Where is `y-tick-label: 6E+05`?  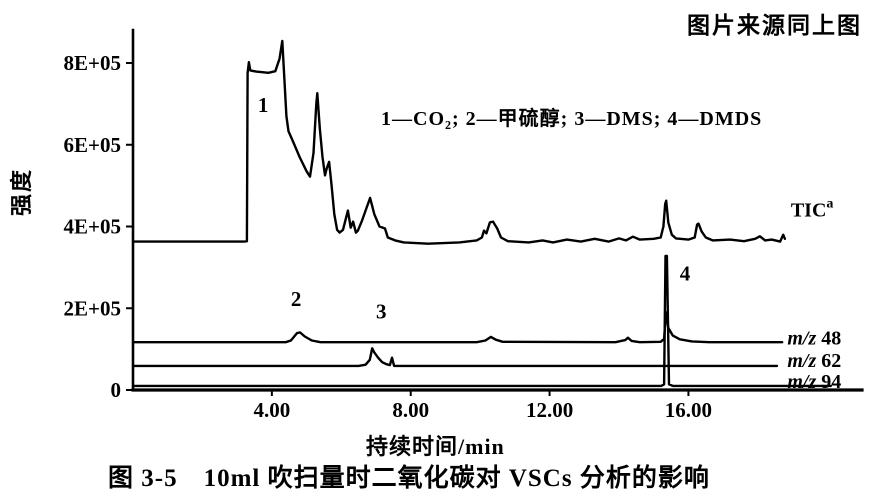 y-tick-label: 6E+05 is located at coordinates (92, 145).